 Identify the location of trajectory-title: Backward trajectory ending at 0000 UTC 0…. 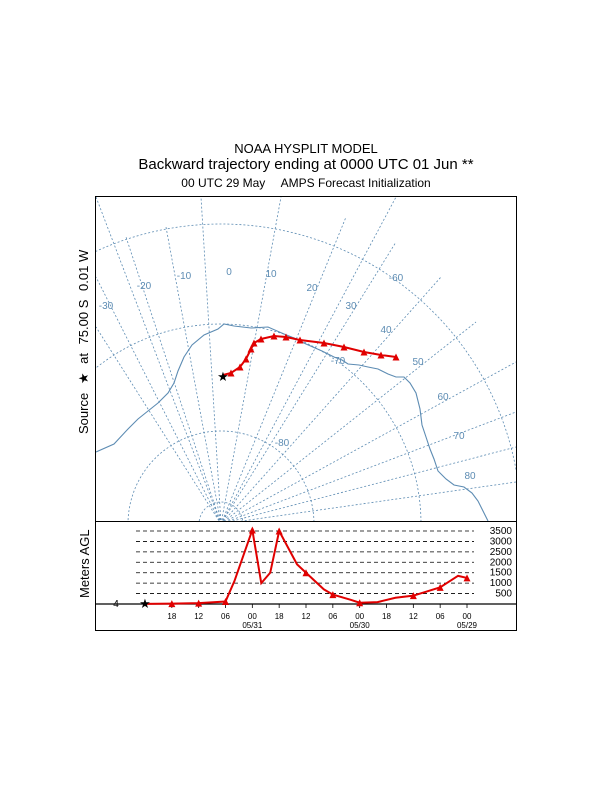
(306, 164).